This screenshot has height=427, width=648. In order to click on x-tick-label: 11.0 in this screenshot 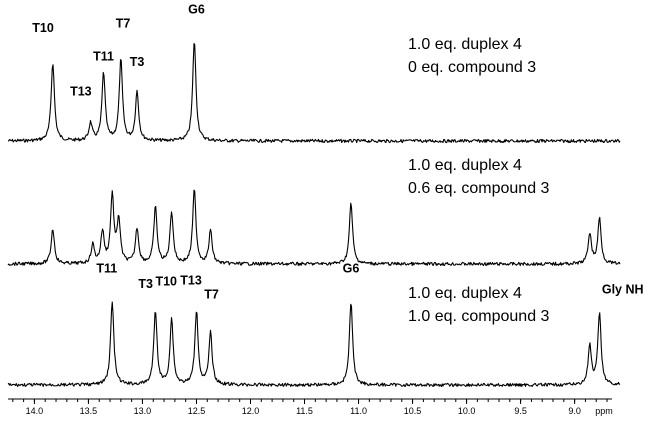, I will do `click(358, 411)`.